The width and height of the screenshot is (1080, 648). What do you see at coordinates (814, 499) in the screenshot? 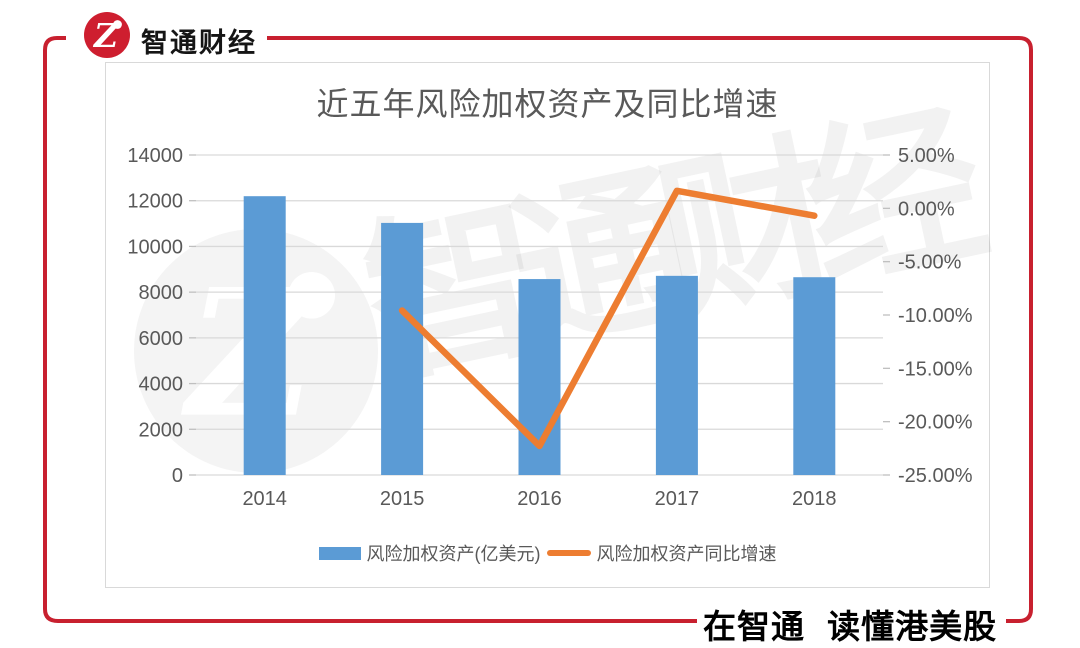
I see `x-axis-label-2018: 2018` at bounding box center [814, 499].